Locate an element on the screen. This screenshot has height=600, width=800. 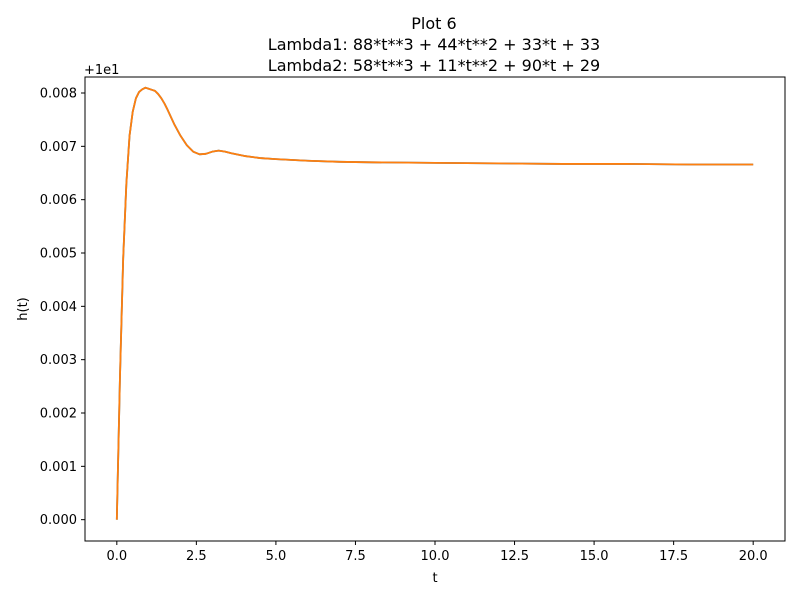
y-tick-label: 0.004 is located at coordinates (58, 307).